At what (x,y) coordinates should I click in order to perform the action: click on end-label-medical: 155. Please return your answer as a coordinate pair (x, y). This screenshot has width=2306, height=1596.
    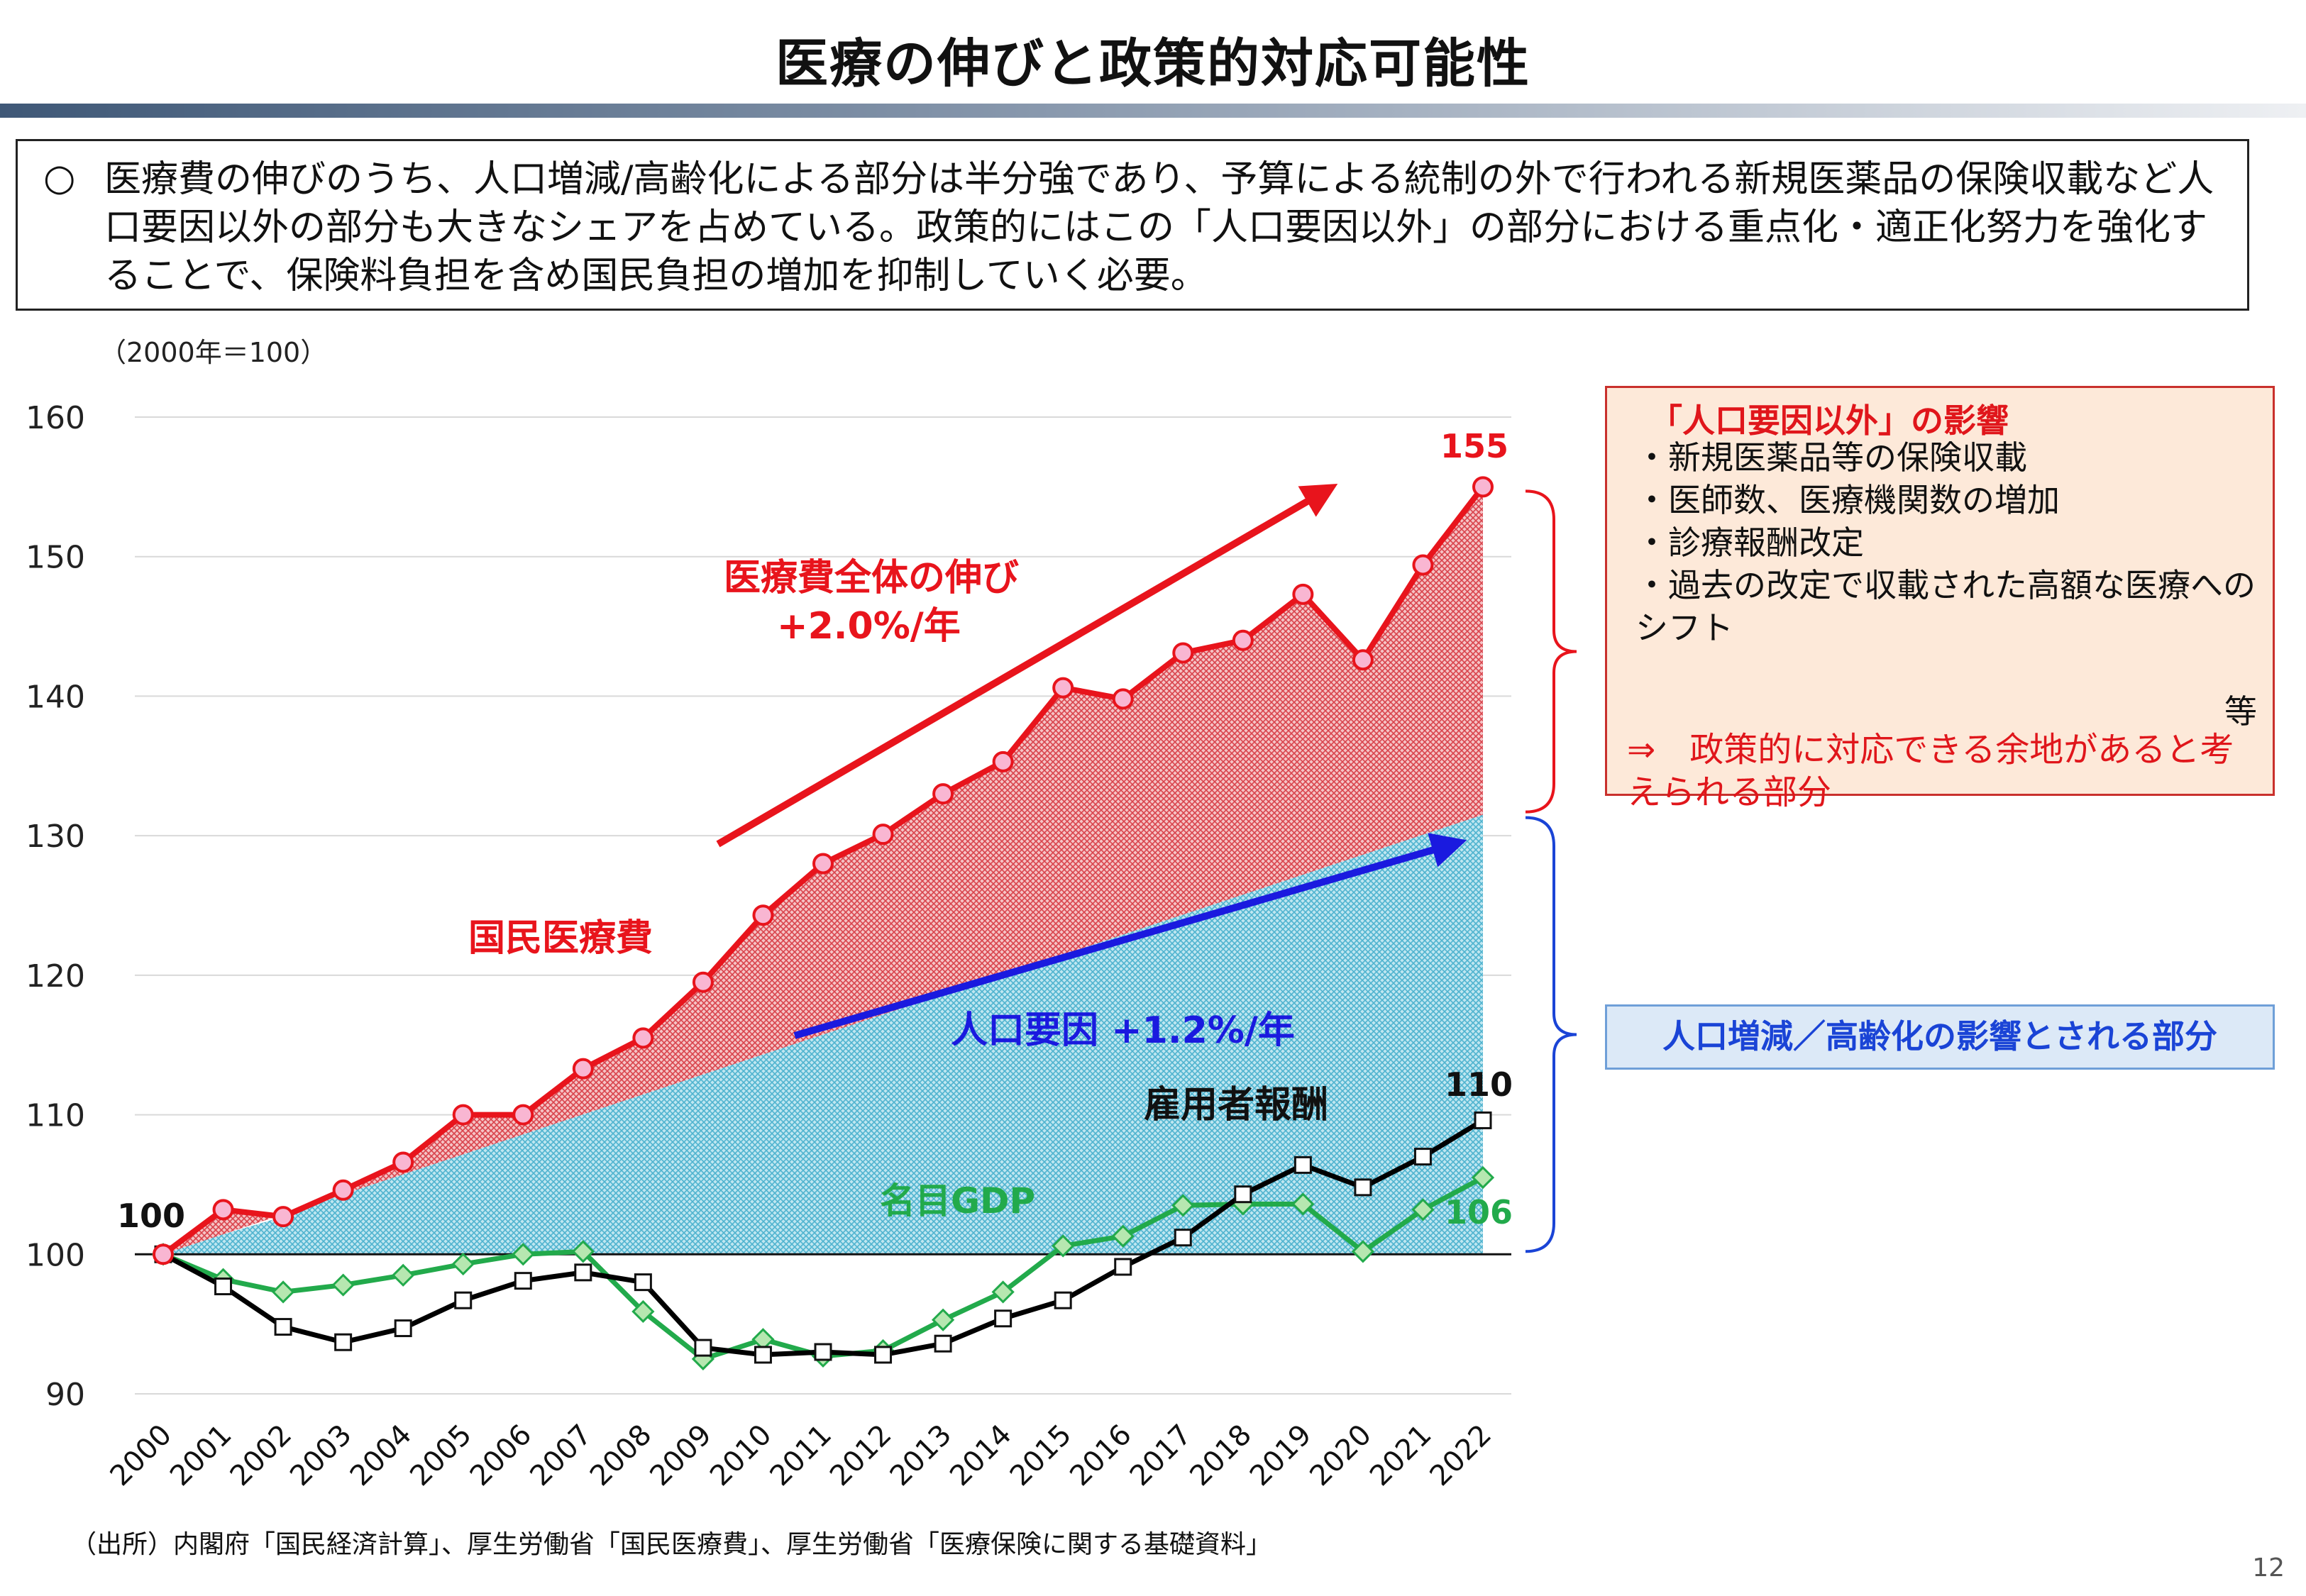
    Looking at the image, I should click on (1474, 446).